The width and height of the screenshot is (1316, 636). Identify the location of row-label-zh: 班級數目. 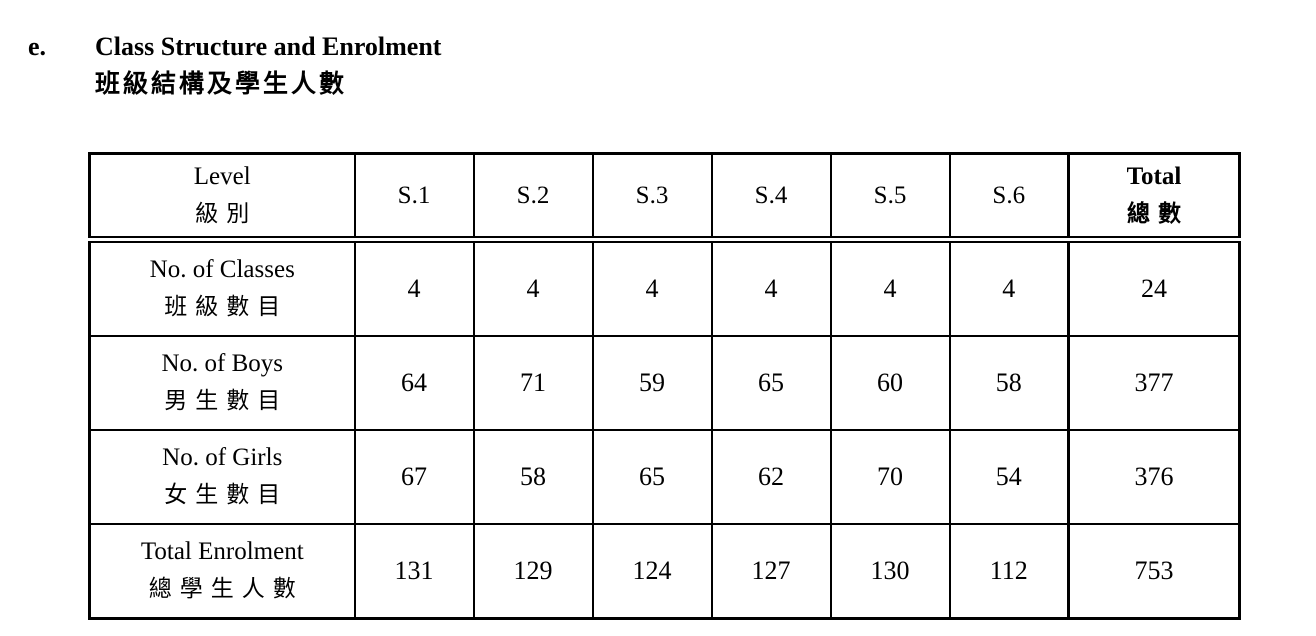
(226, 306).